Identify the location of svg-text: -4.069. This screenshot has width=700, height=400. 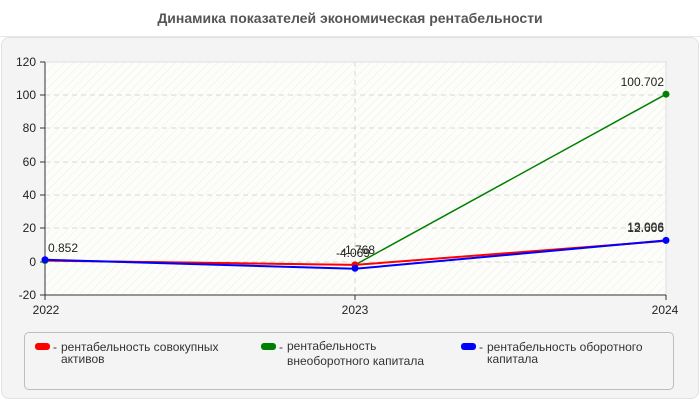
(353, 253).